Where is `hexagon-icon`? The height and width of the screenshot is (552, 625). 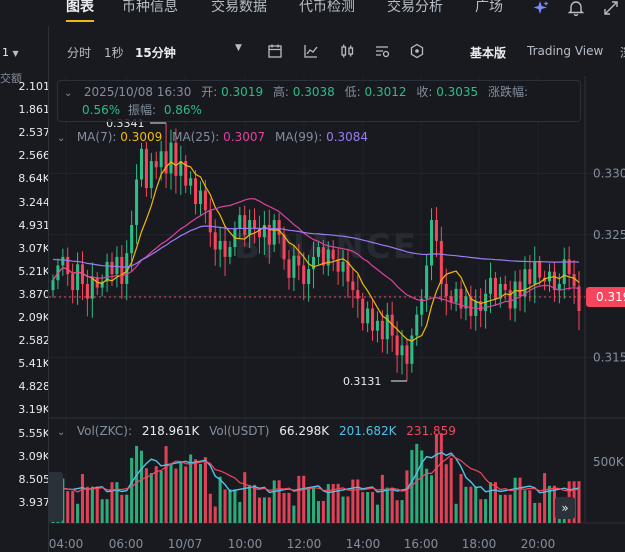 hexagon-icon is located at coordinates (417, 51).